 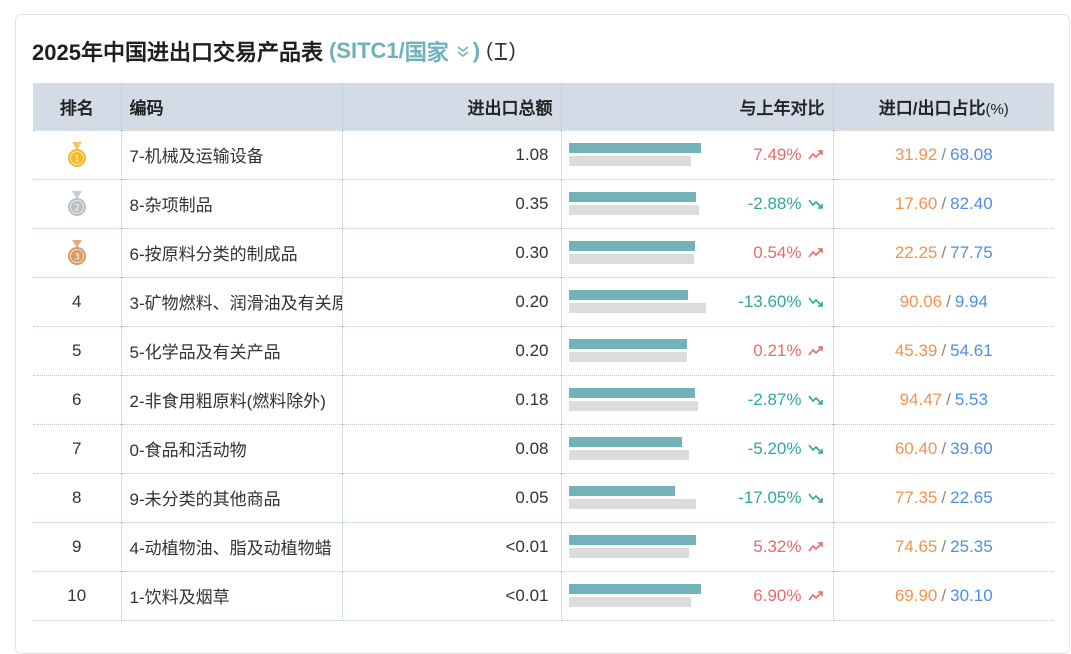 What do you see at coordinates (232, 399) in the screenshot?
I see `code-cell: 2-非食用粗原料(燃料除外)` at bounding box center [232, 399].